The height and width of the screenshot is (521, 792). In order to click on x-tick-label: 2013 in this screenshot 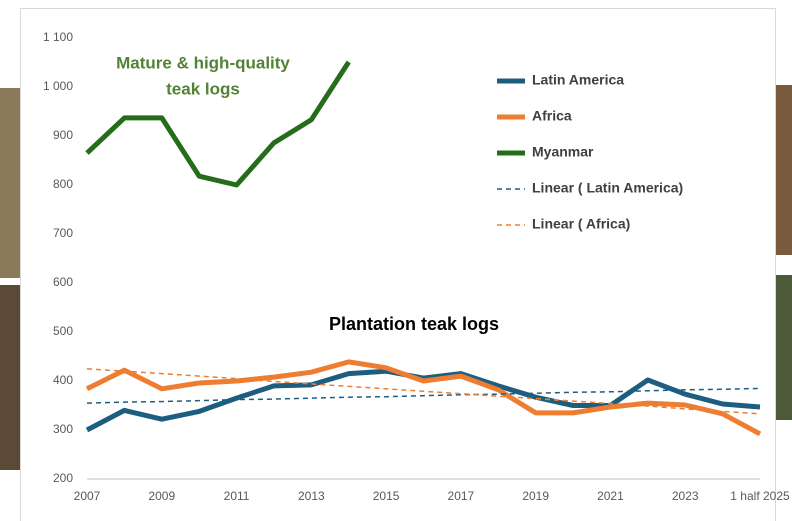, I will do `click(311, 496)`.